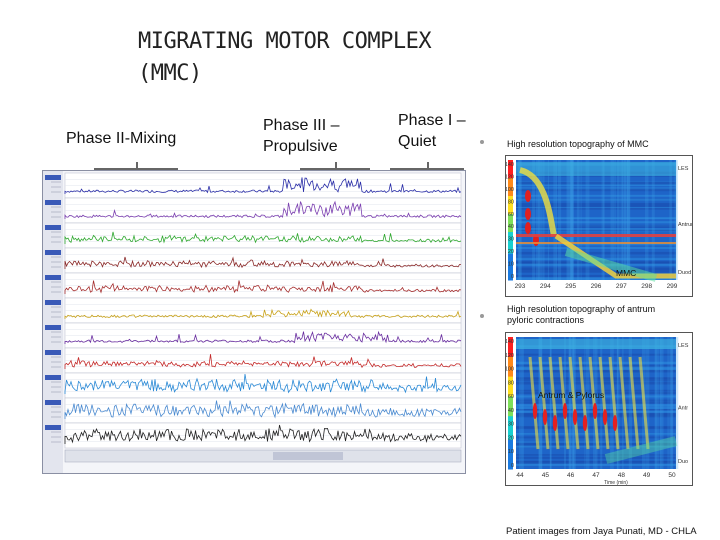 The width and height of the screenshot is (720, 540). What do you see at coordinates (626, 273) in the screenshot?
I see `topography-overlay-label: MMC` at bounding box center [626, 273].